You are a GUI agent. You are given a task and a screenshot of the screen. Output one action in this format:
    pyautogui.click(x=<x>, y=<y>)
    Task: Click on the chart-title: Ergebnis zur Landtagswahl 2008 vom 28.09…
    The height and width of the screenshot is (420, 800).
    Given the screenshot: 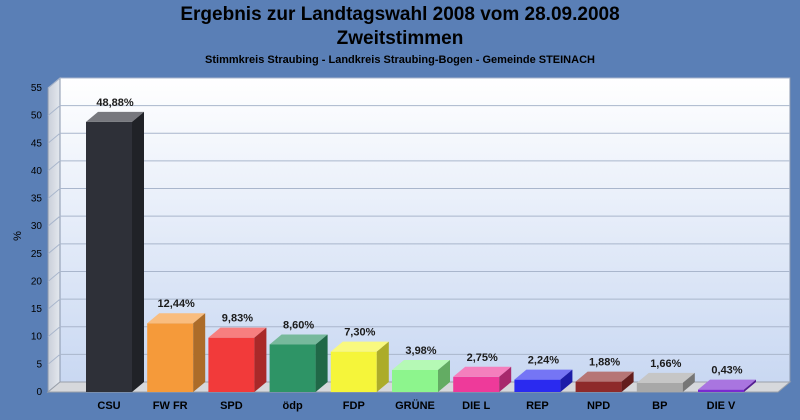 What is the action you would take?
    pyautogui.click(x=400, y=14)
    